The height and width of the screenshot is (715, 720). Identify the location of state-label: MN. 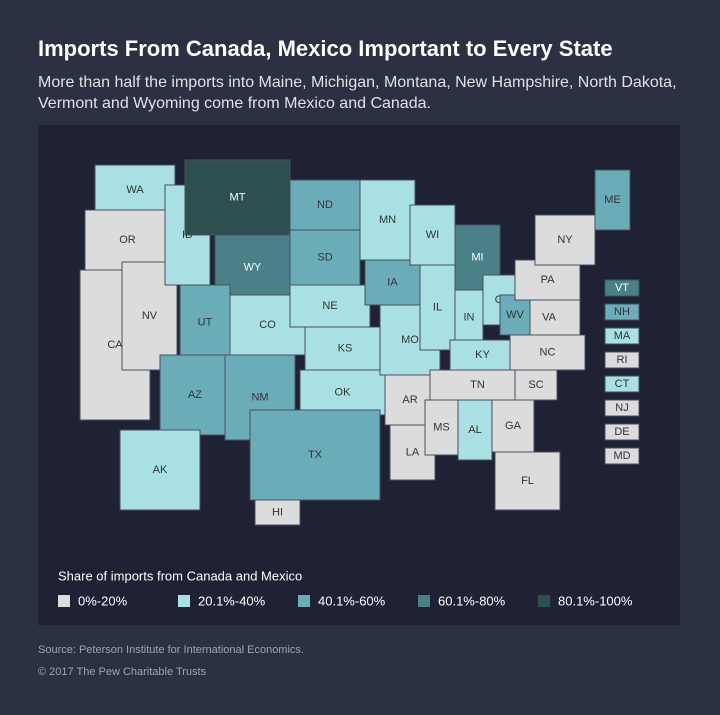
(387, 220).